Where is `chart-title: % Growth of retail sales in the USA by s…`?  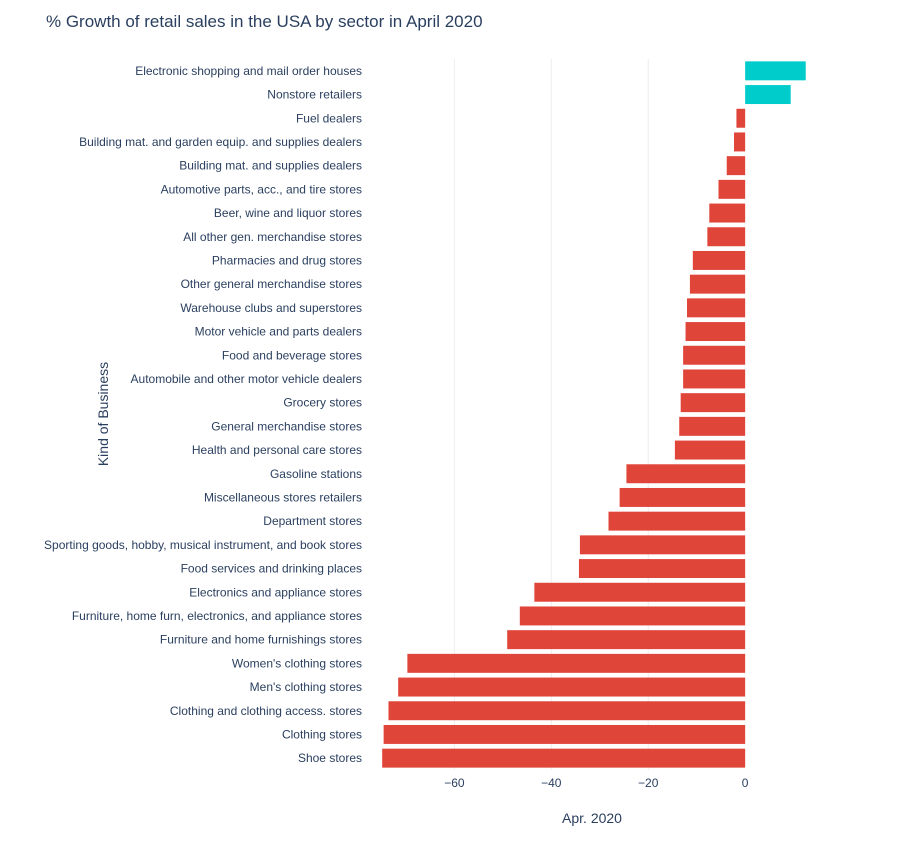
chart-title: % Growth of retail sales in the USA by s… is located at coordinates (264, 21).